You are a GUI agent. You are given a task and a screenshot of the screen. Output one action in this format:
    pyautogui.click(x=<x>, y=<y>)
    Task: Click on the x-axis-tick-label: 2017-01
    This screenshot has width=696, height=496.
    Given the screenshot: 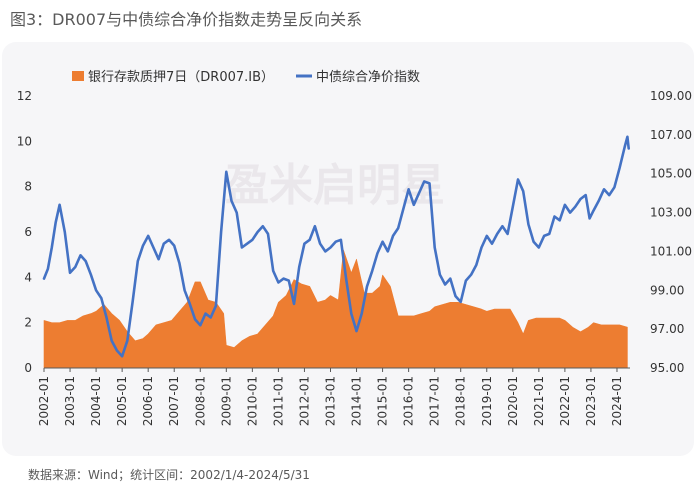 What is the action you would take?
    pyautogui.click(x=435, y=401)
    